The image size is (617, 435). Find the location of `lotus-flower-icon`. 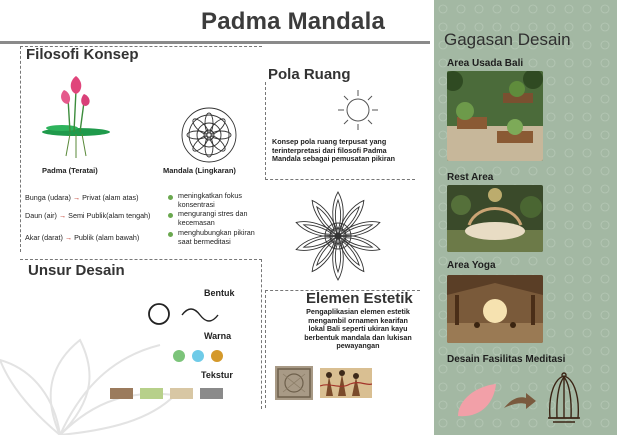

lotus-flower-icon is located at coordinates (76, 117).